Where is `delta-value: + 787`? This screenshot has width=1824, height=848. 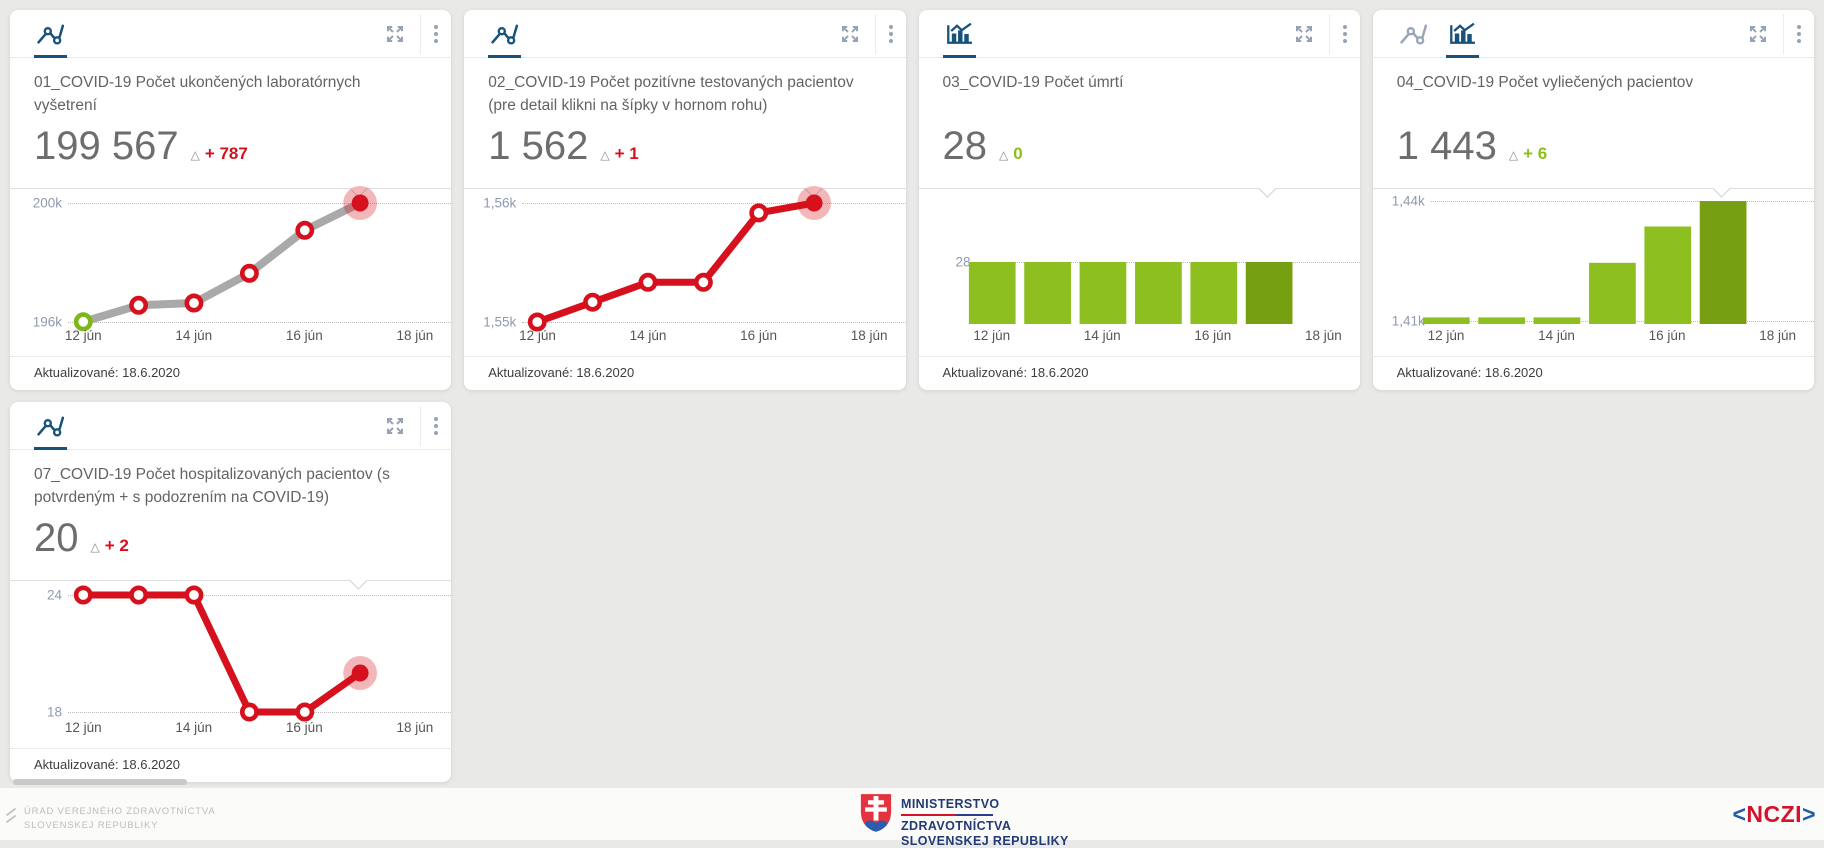 delta-value: + 787 is located at coordinates (226, 153).